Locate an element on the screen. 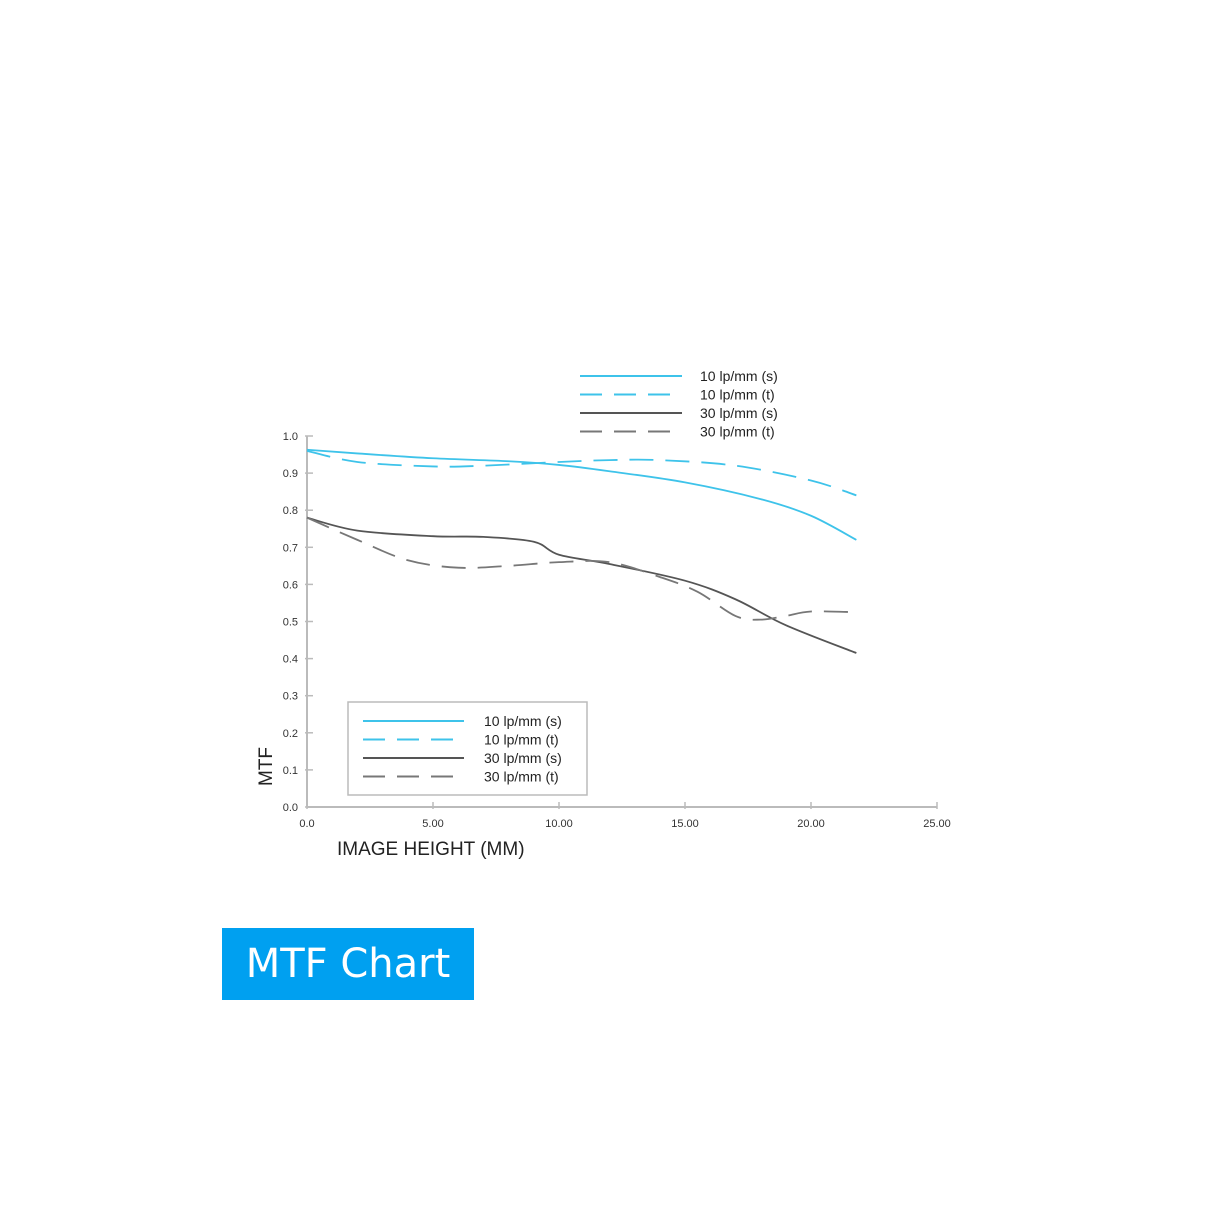  legend-top-label: 30 lp/mm (s) is located at coordinates (739, 413).